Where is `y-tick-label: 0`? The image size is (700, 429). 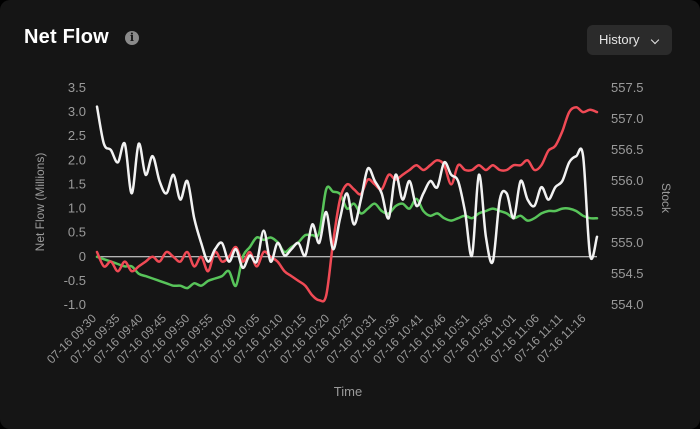 y-tick-label: 0 is located at coordinates (82, 256).